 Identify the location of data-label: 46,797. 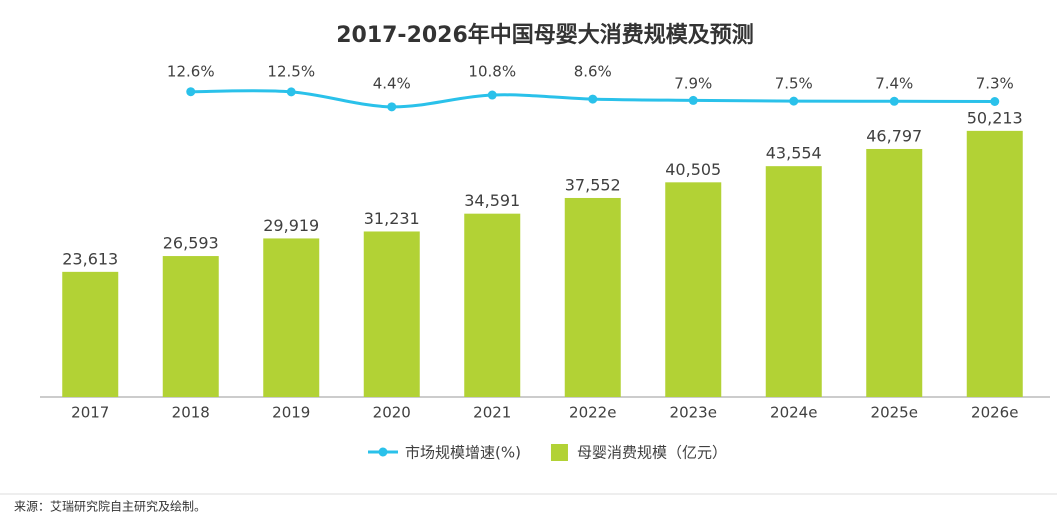
(894, 135).